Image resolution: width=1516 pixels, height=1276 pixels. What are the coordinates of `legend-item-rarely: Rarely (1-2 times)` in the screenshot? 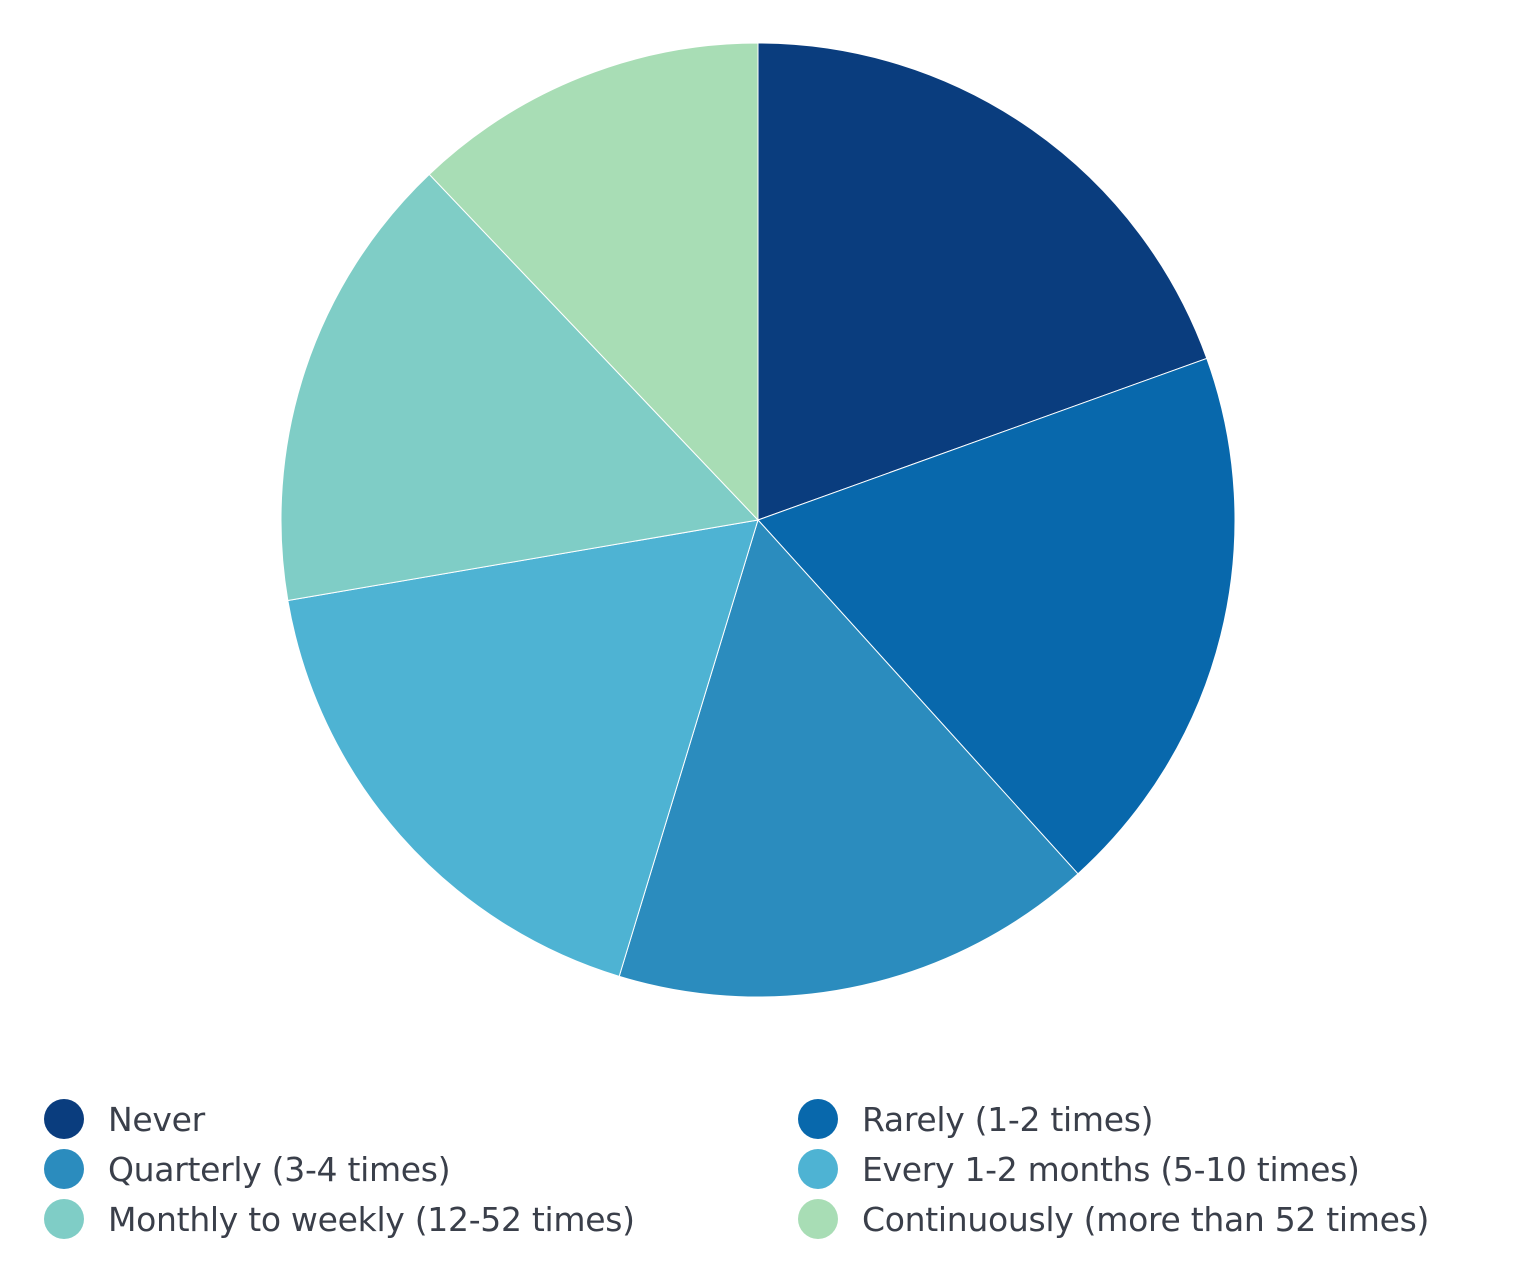 It's located at (1151, 1119).